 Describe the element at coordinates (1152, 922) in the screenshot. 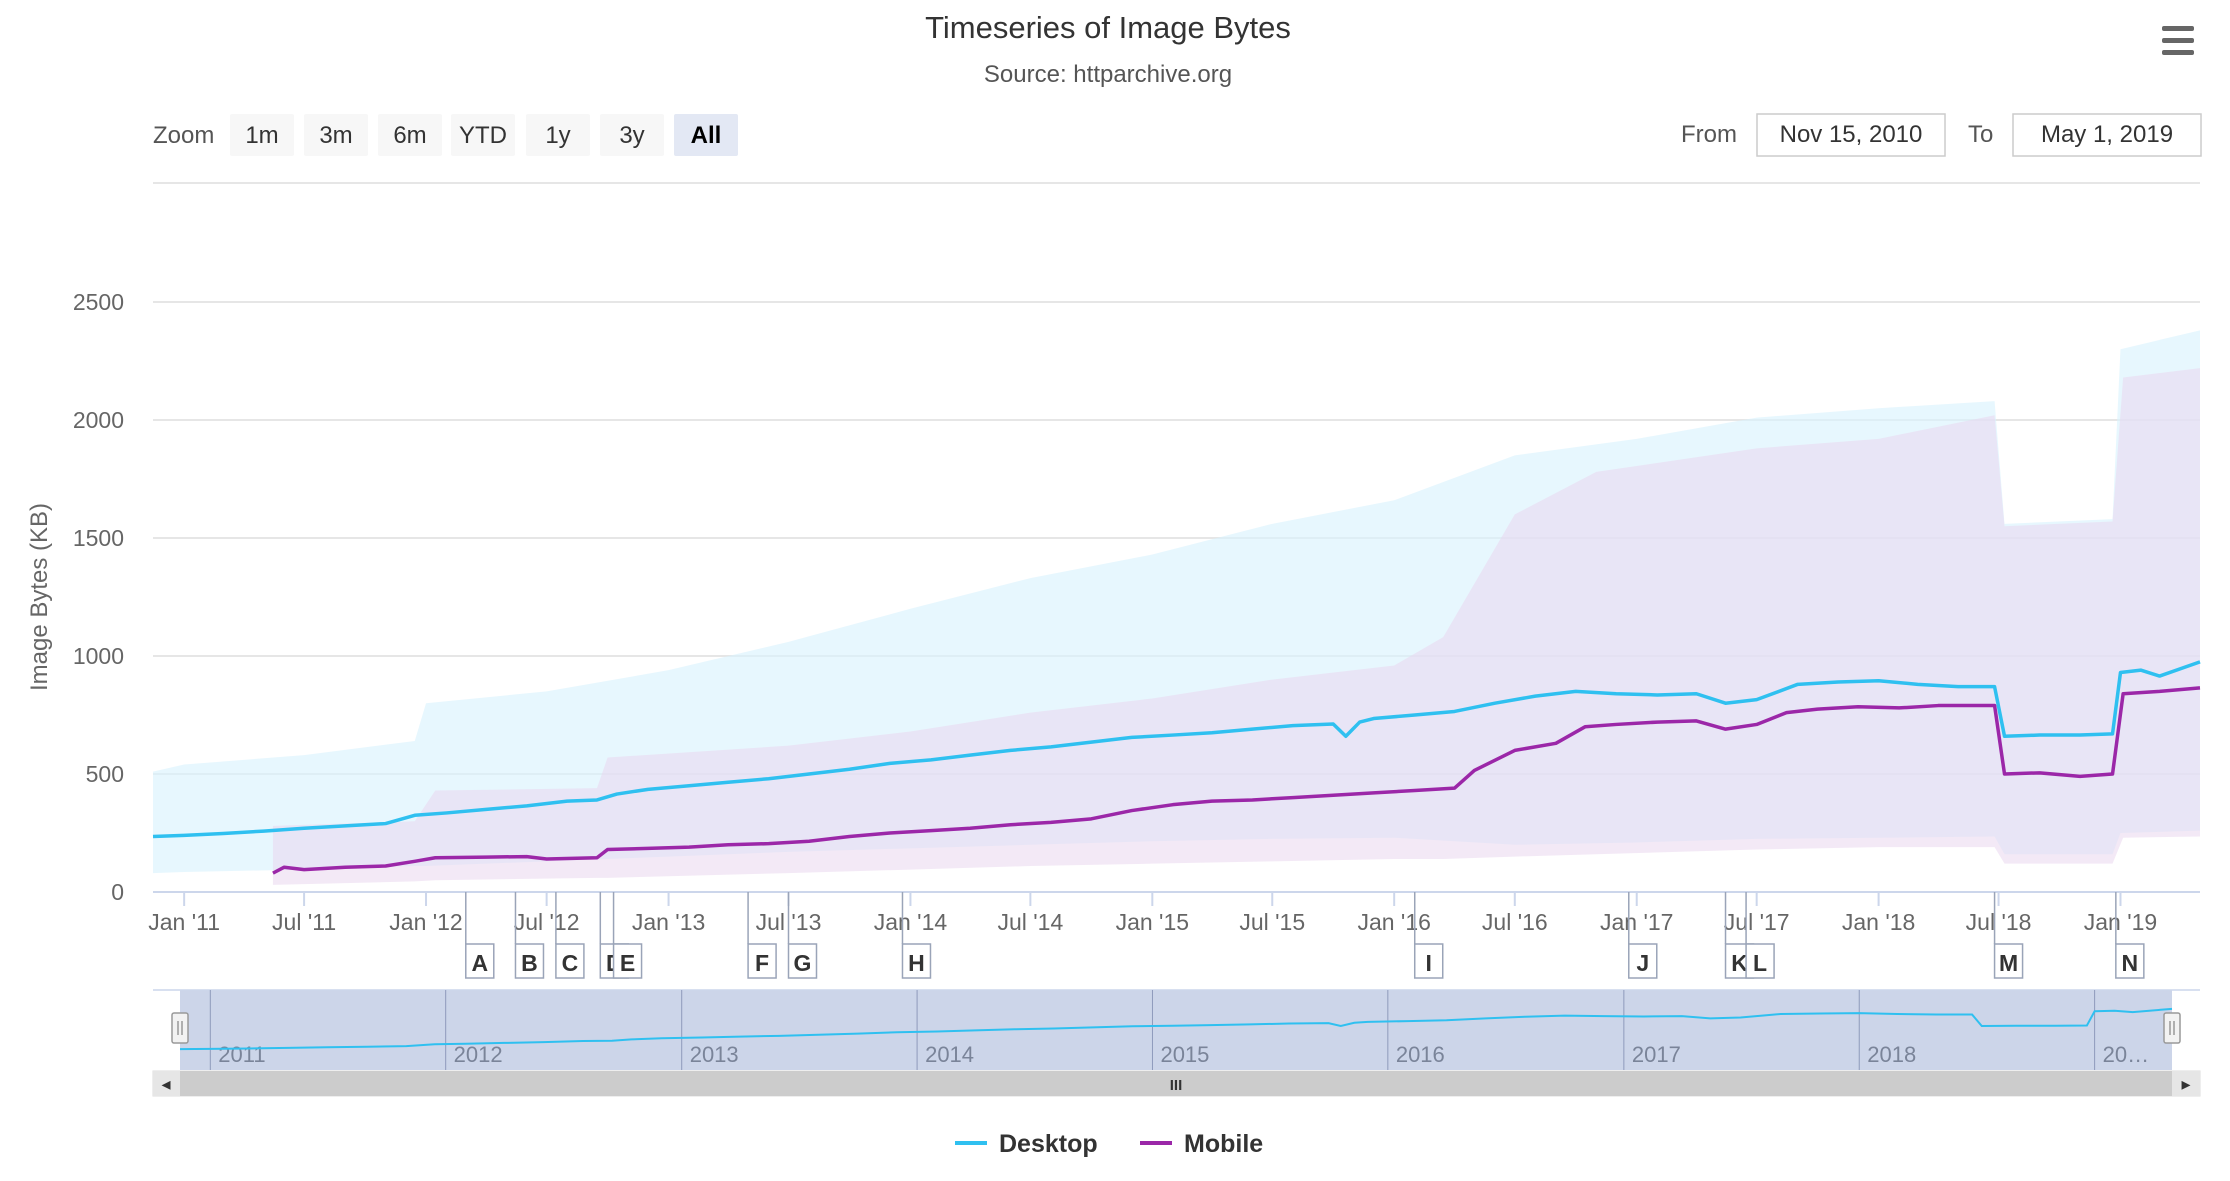

I see `x-tick-label: Jan '15` at that location.